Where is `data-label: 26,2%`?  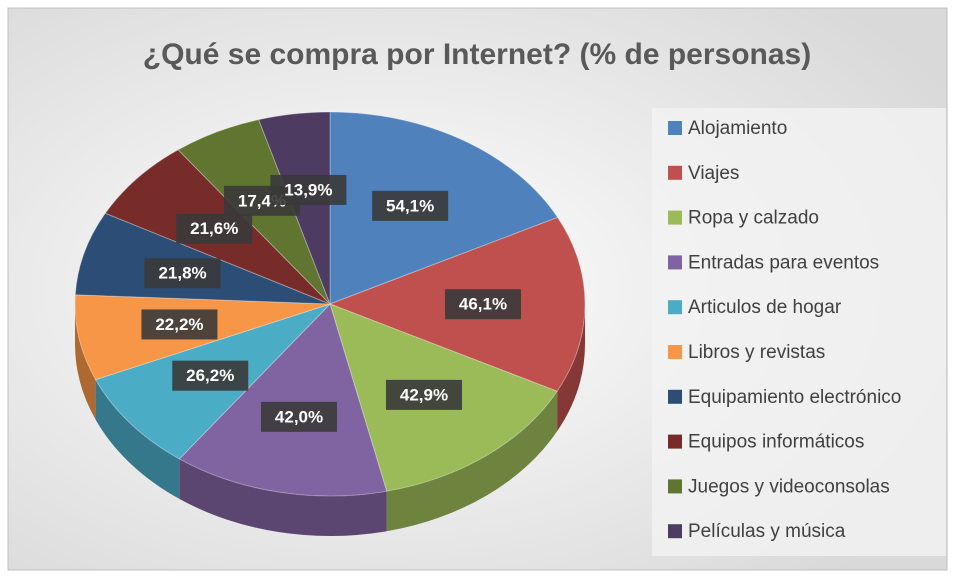
data-label: 26,2% is located at coordinates (210, 375).